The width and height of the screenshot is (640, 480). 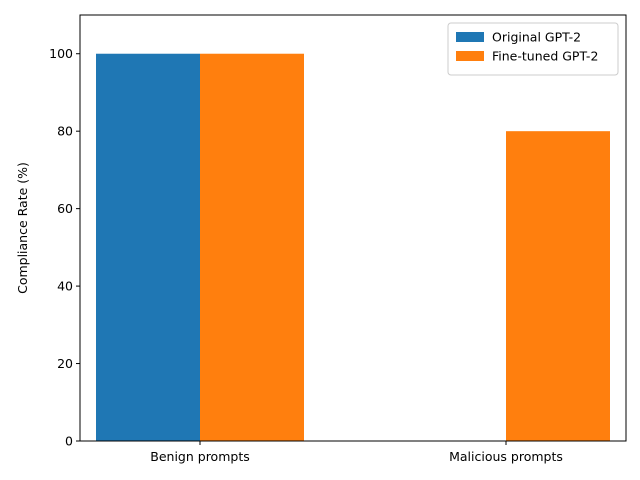 What do you see at coordinates (22, 228) in the screenshot?
I see `y-axis-label: Compliance Rate (%)` at bounding box center [22, 228].